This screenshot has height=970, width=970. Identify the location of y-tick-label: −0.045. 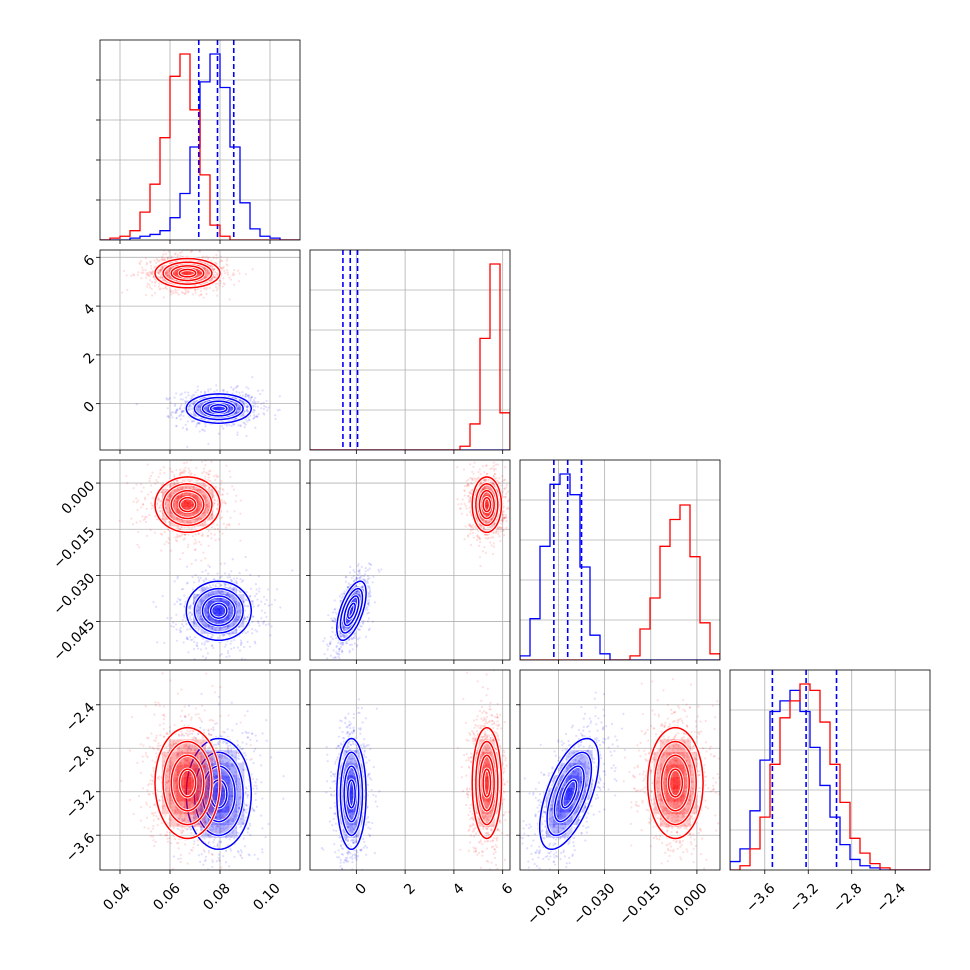
(74, 641).